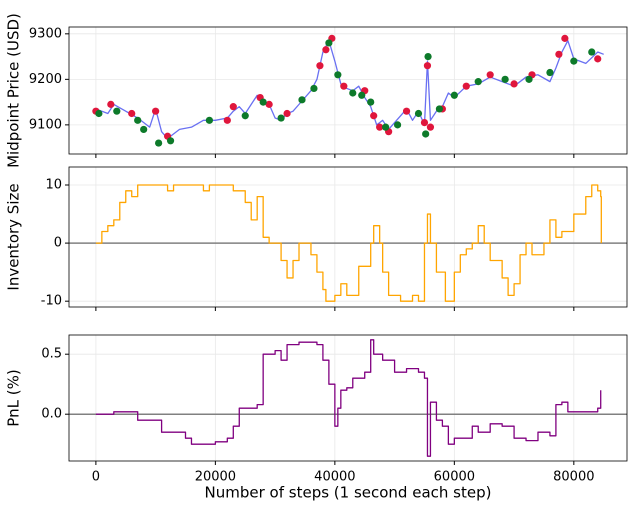 This screenshot has width=633, height=508. I want to click on x-tick-label: 40000, so click(334, 477).